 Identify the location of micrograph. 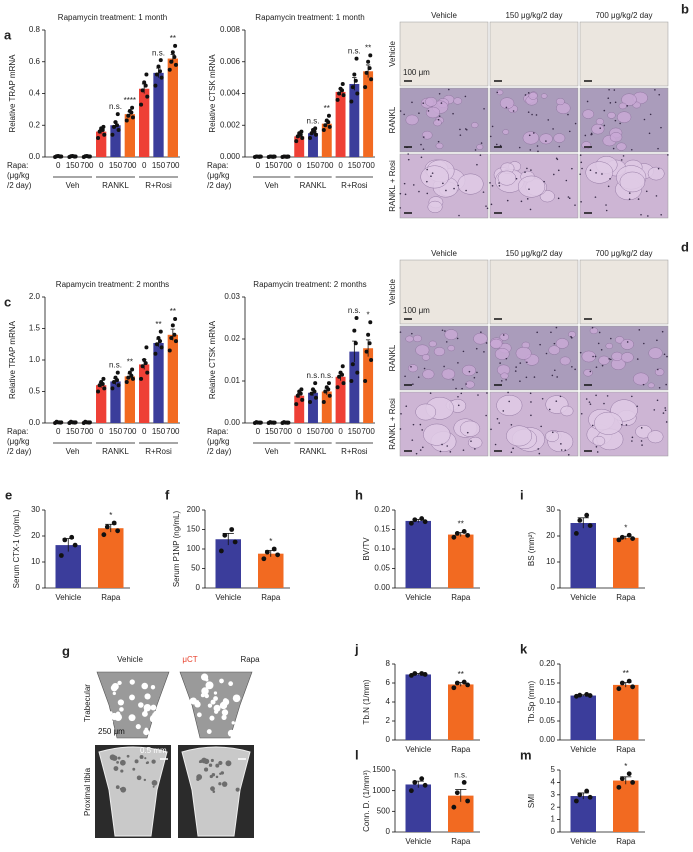
(444, 292).